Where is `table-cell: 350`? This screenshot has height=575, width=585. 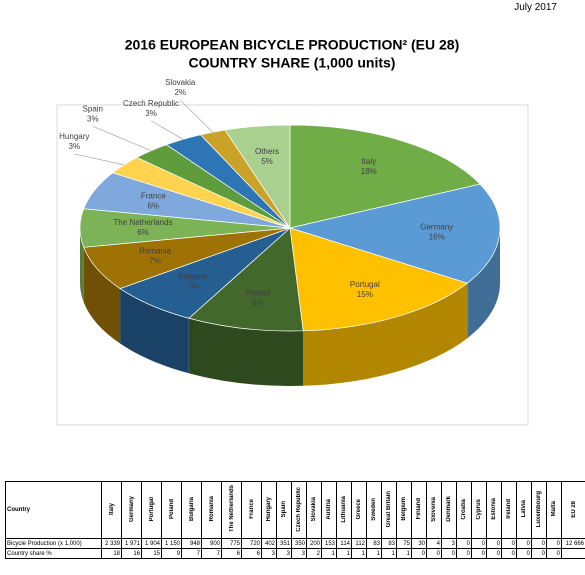
table-cell: 350 is located at coordinates (299, 543).